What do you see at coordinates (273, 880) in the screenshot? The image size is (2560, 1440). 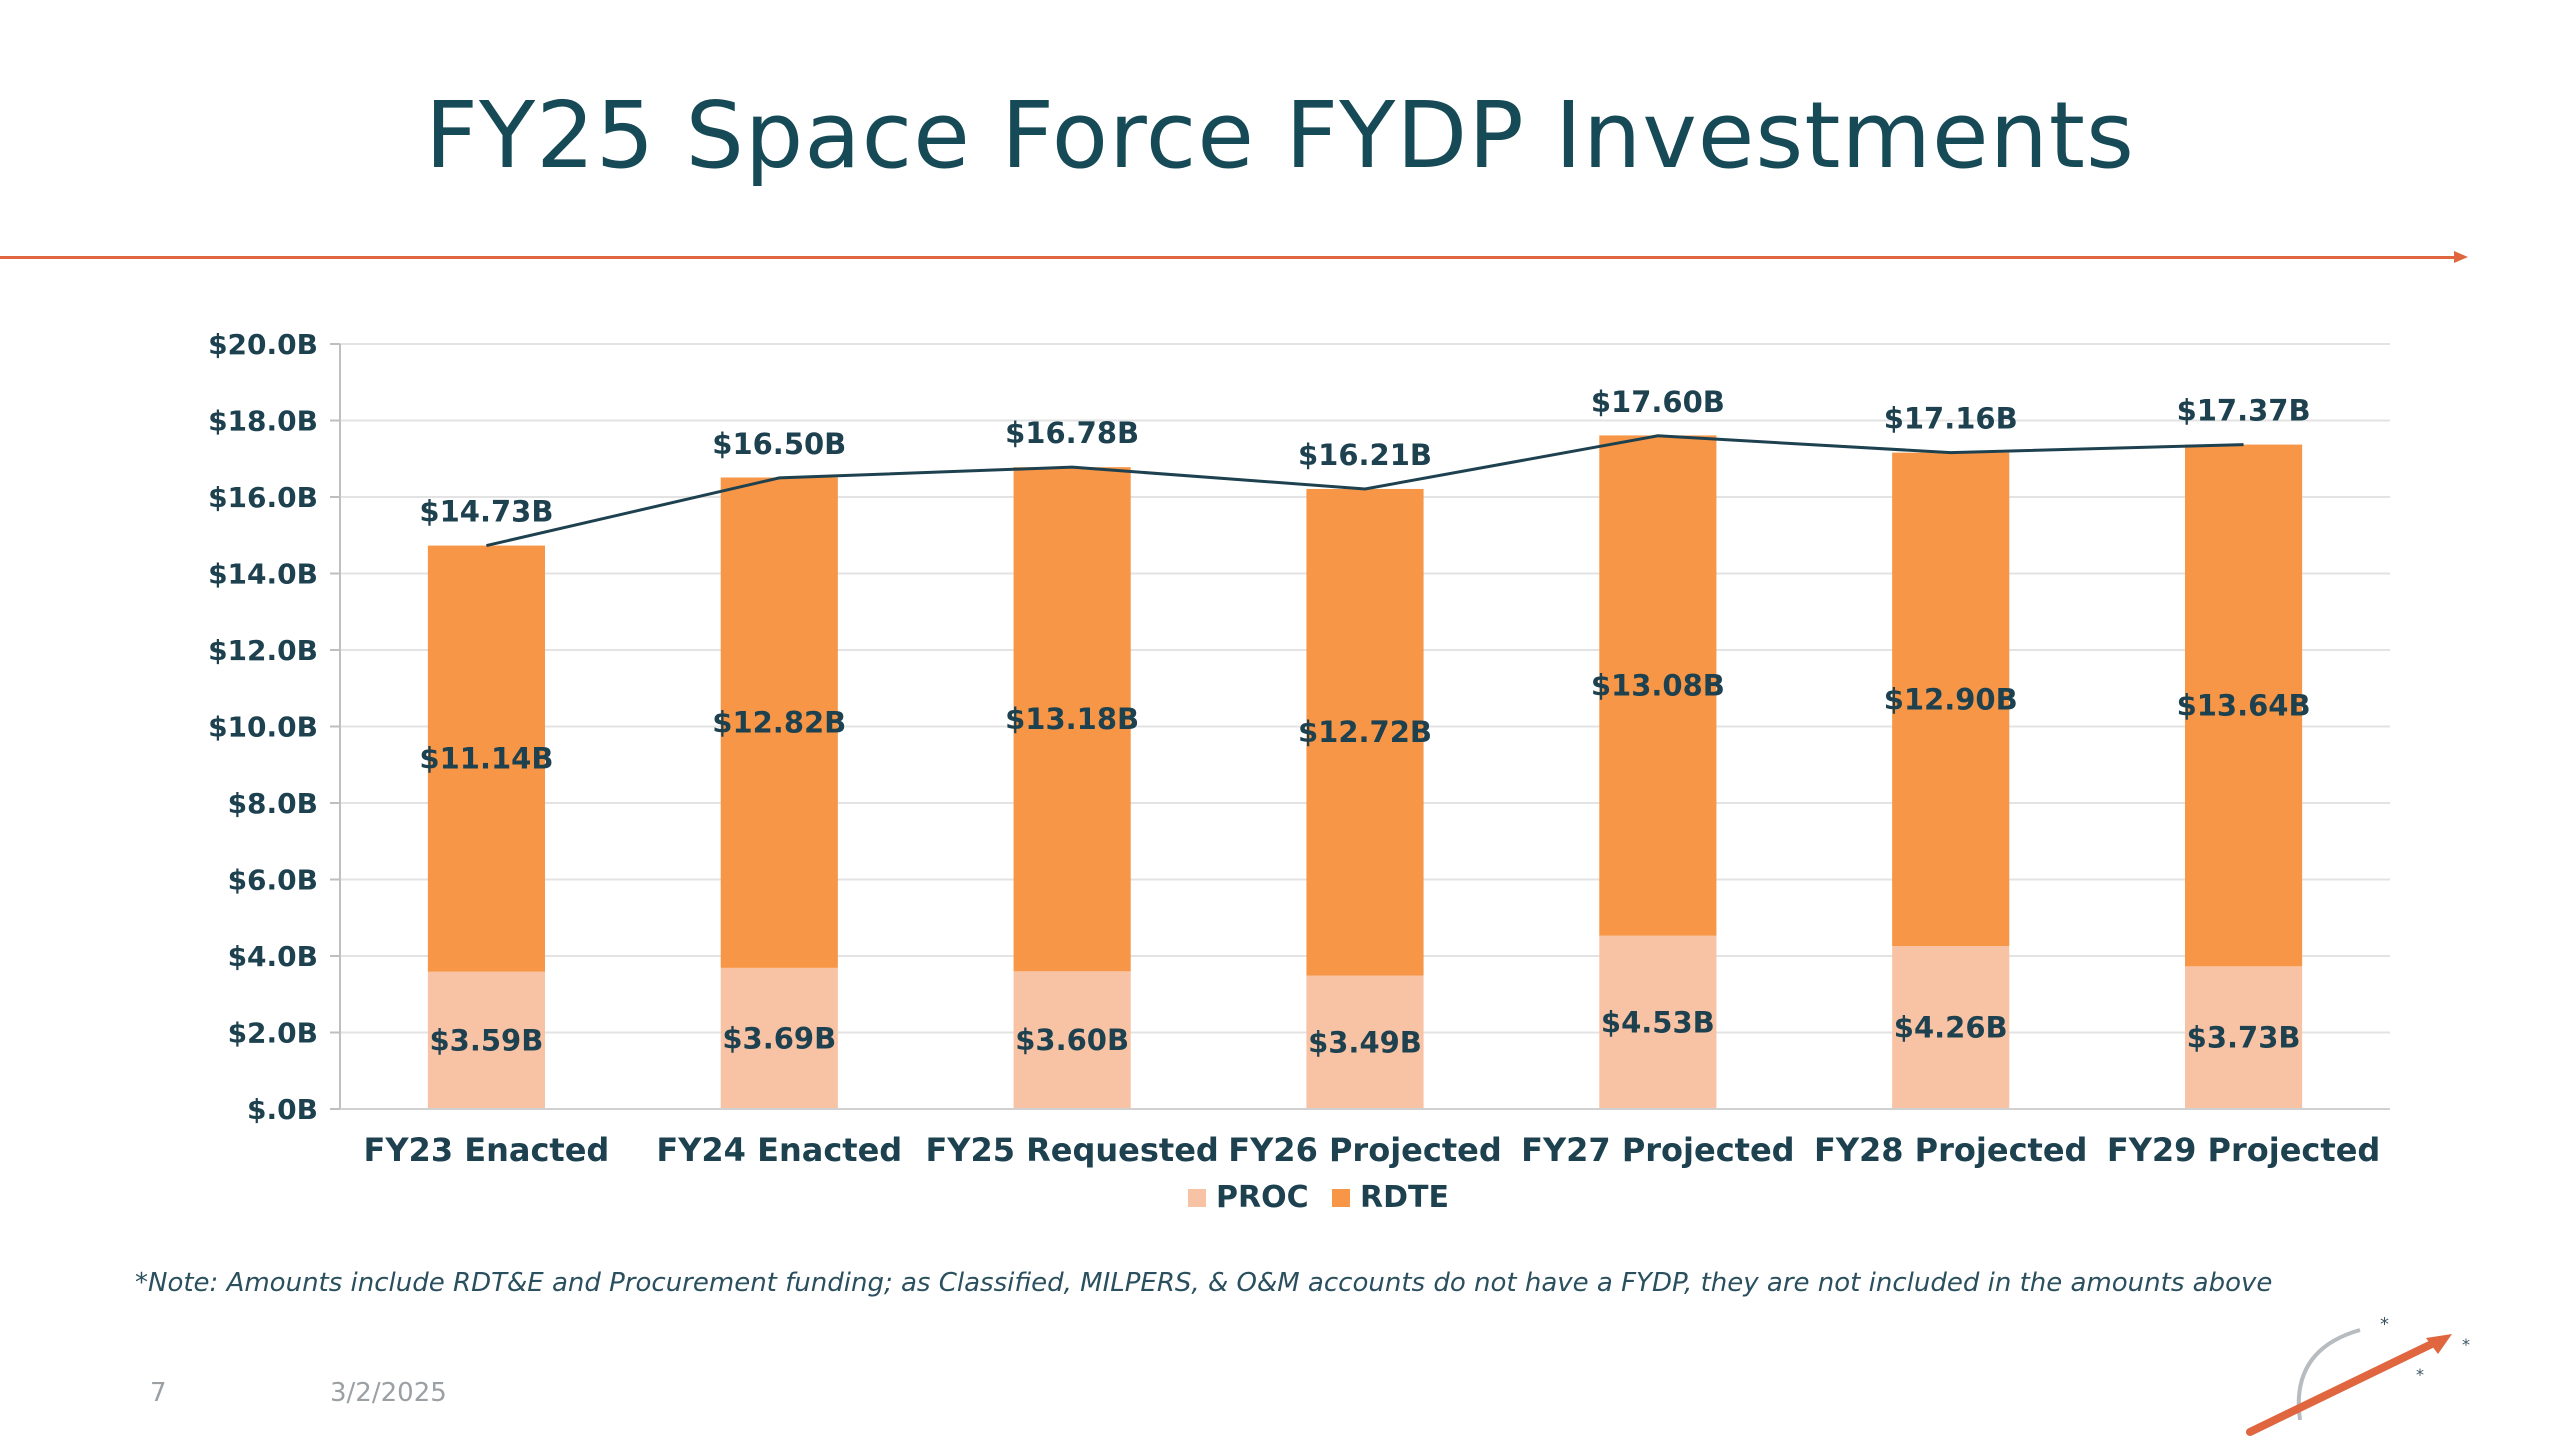 I see `y-tick-label: $6.0B` at bounding box center [273, 880].